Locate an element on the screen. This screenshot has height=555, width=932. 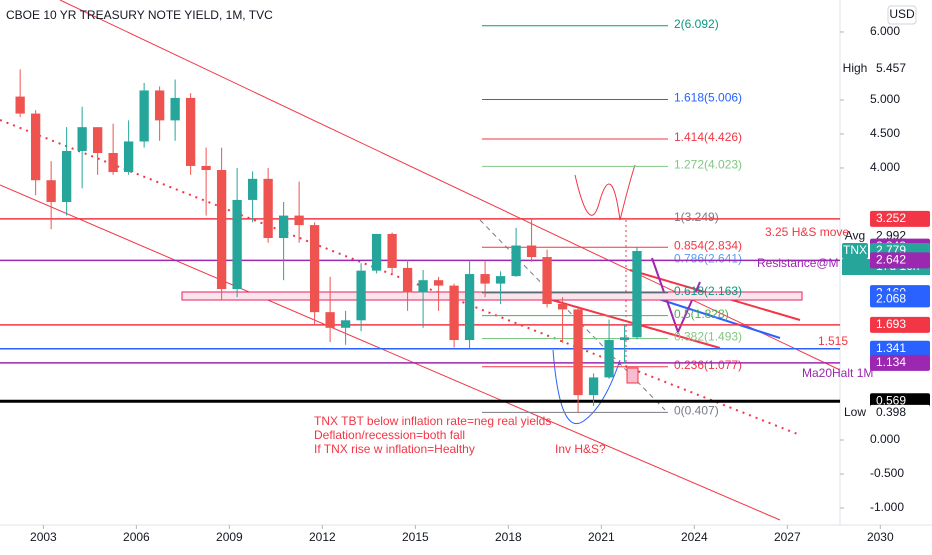
tag-label: TNX is located at coordinates (855, 250).